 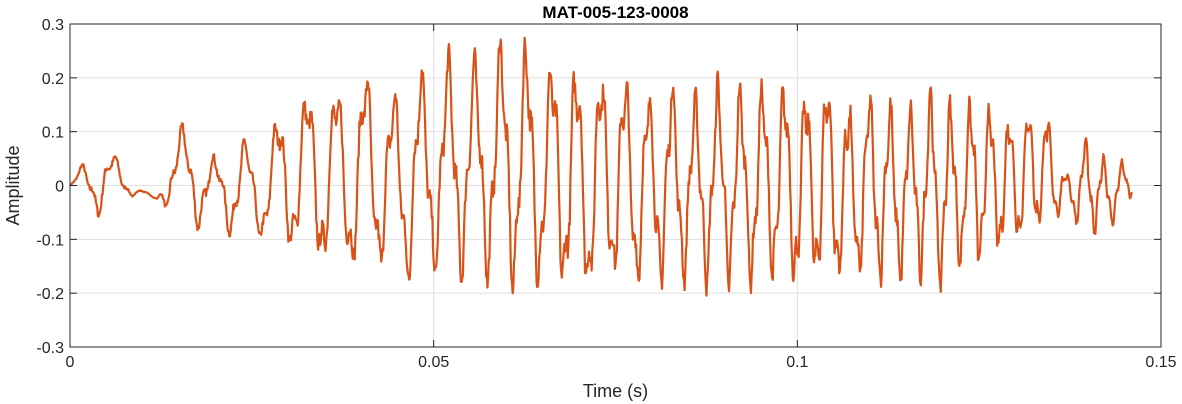 What do you see at coordinates (50, 348) in the screenshot?
I see `y-tick-label: -0.3` at bounding box center [50, 348].